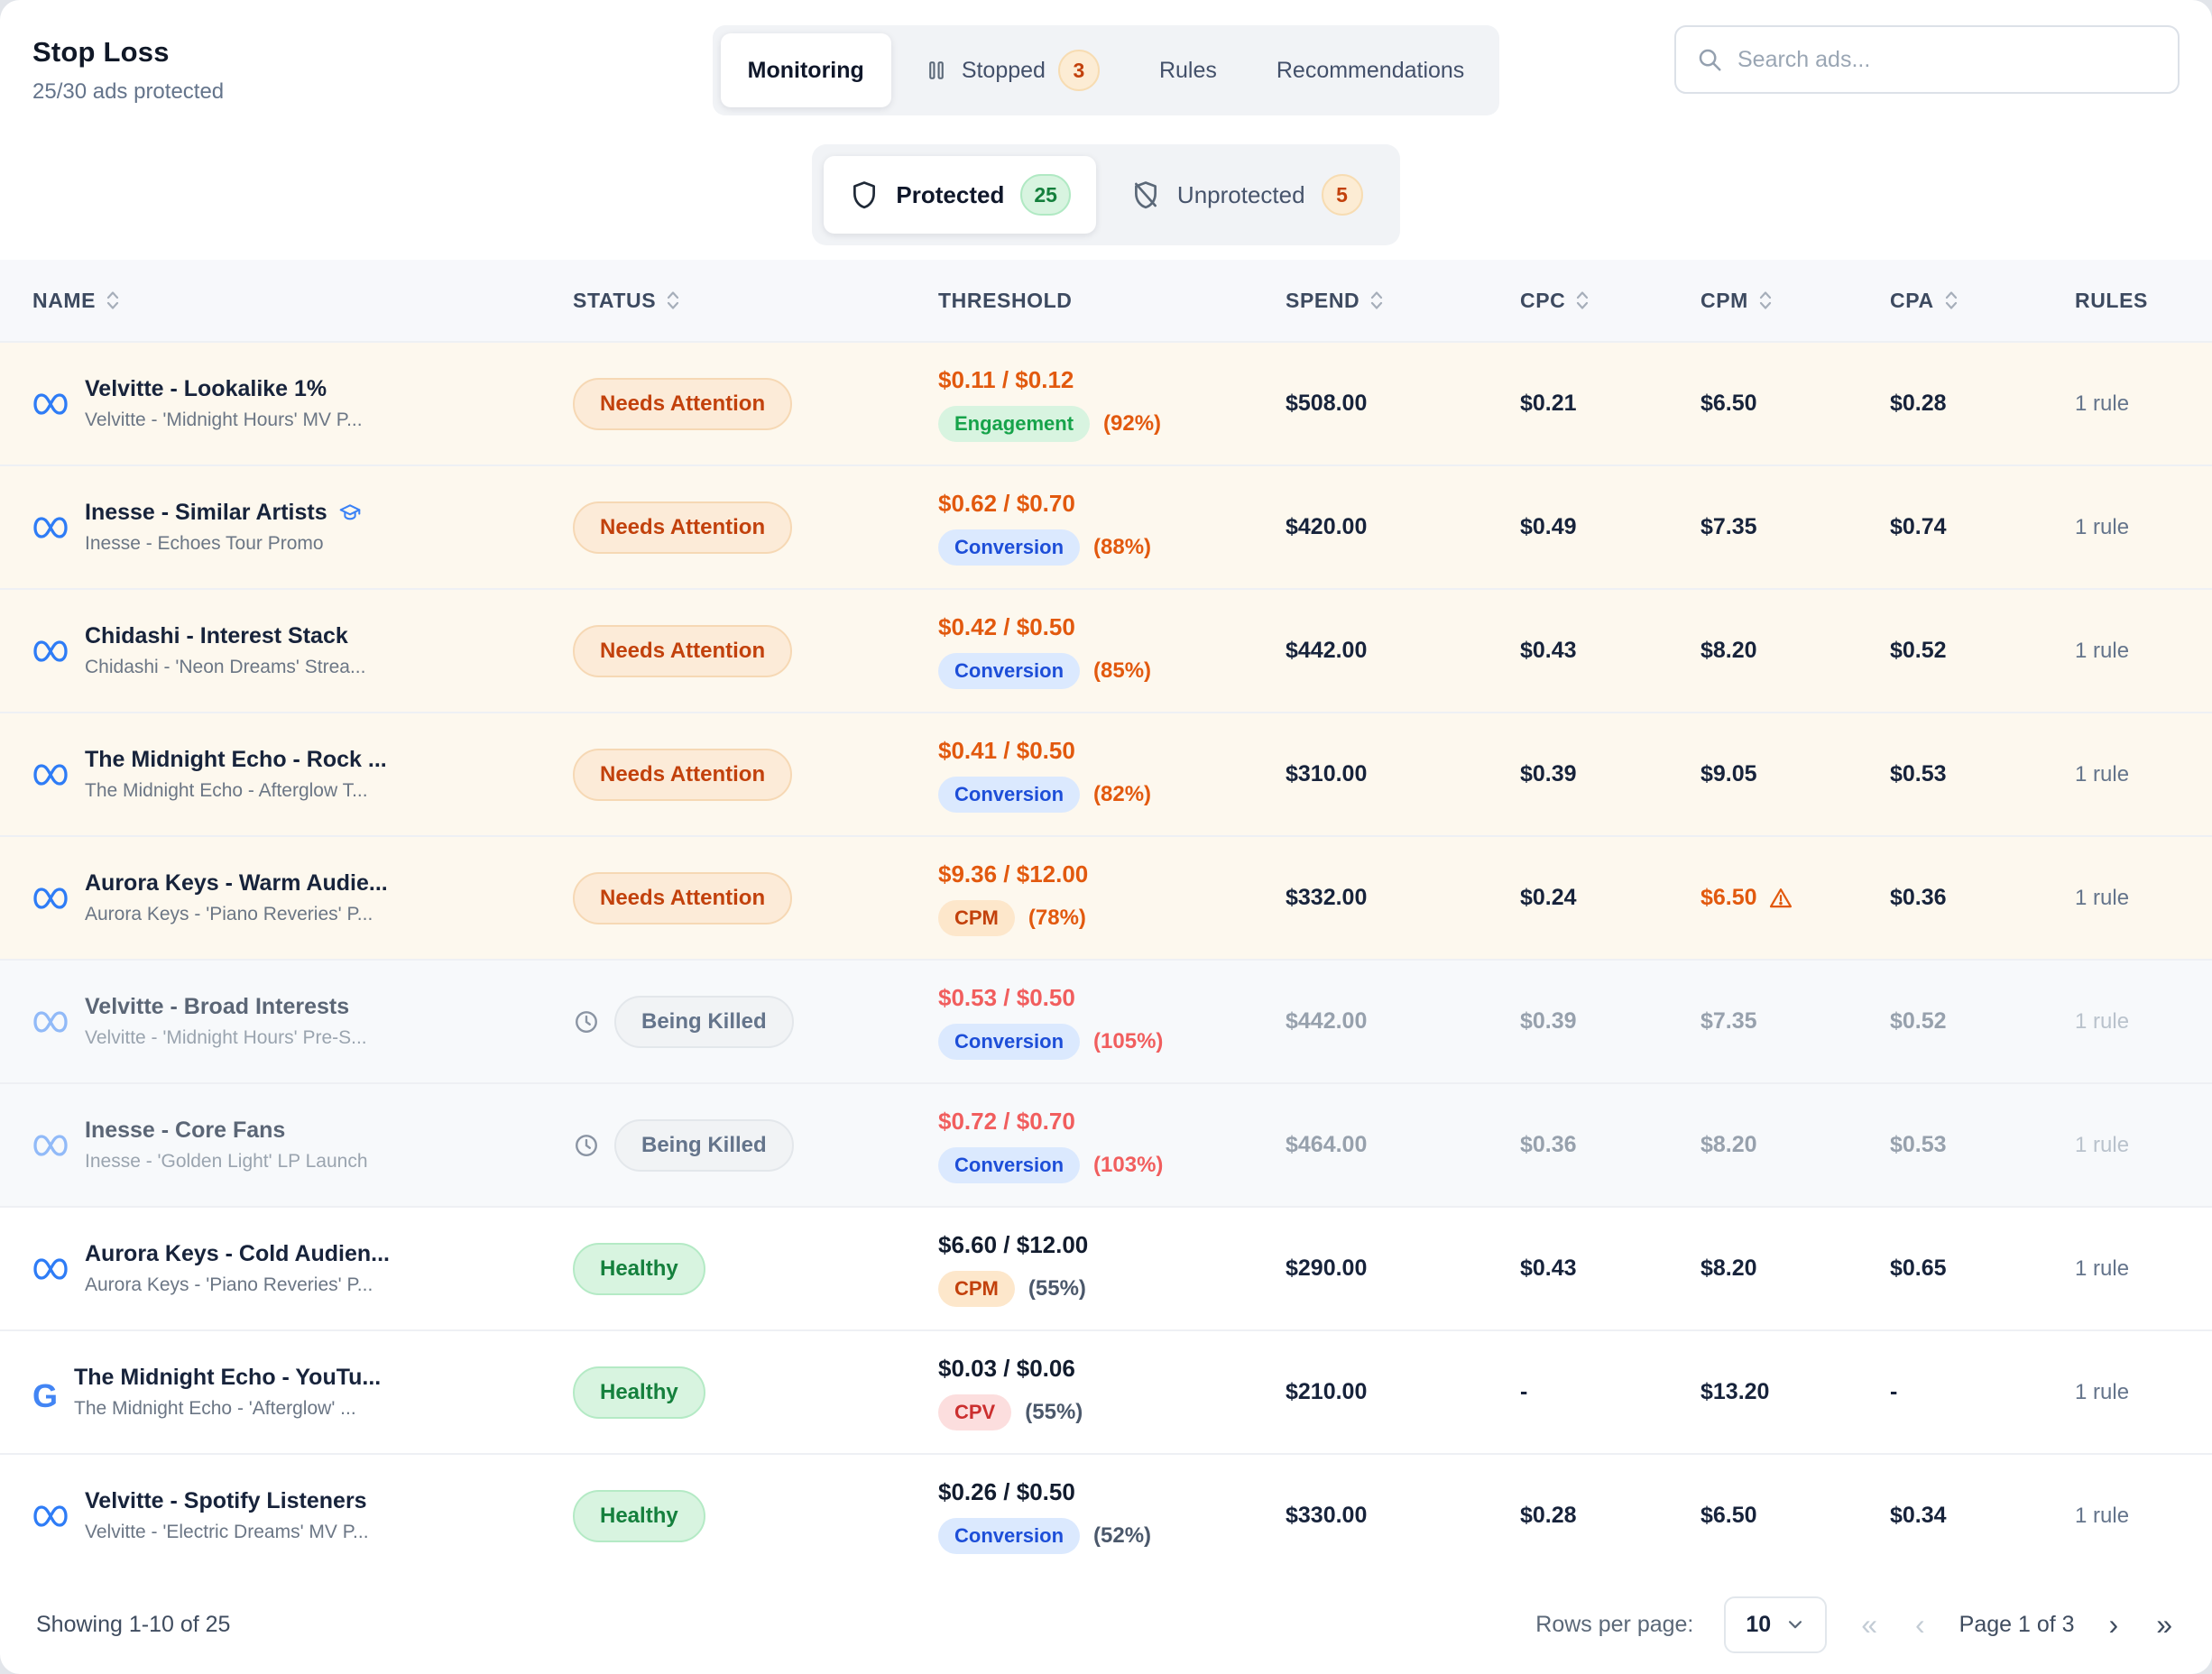  What do you see at coordinates (936, 70) in the screenshot?
I see `pause-icon` at bounding box center [936, 70].